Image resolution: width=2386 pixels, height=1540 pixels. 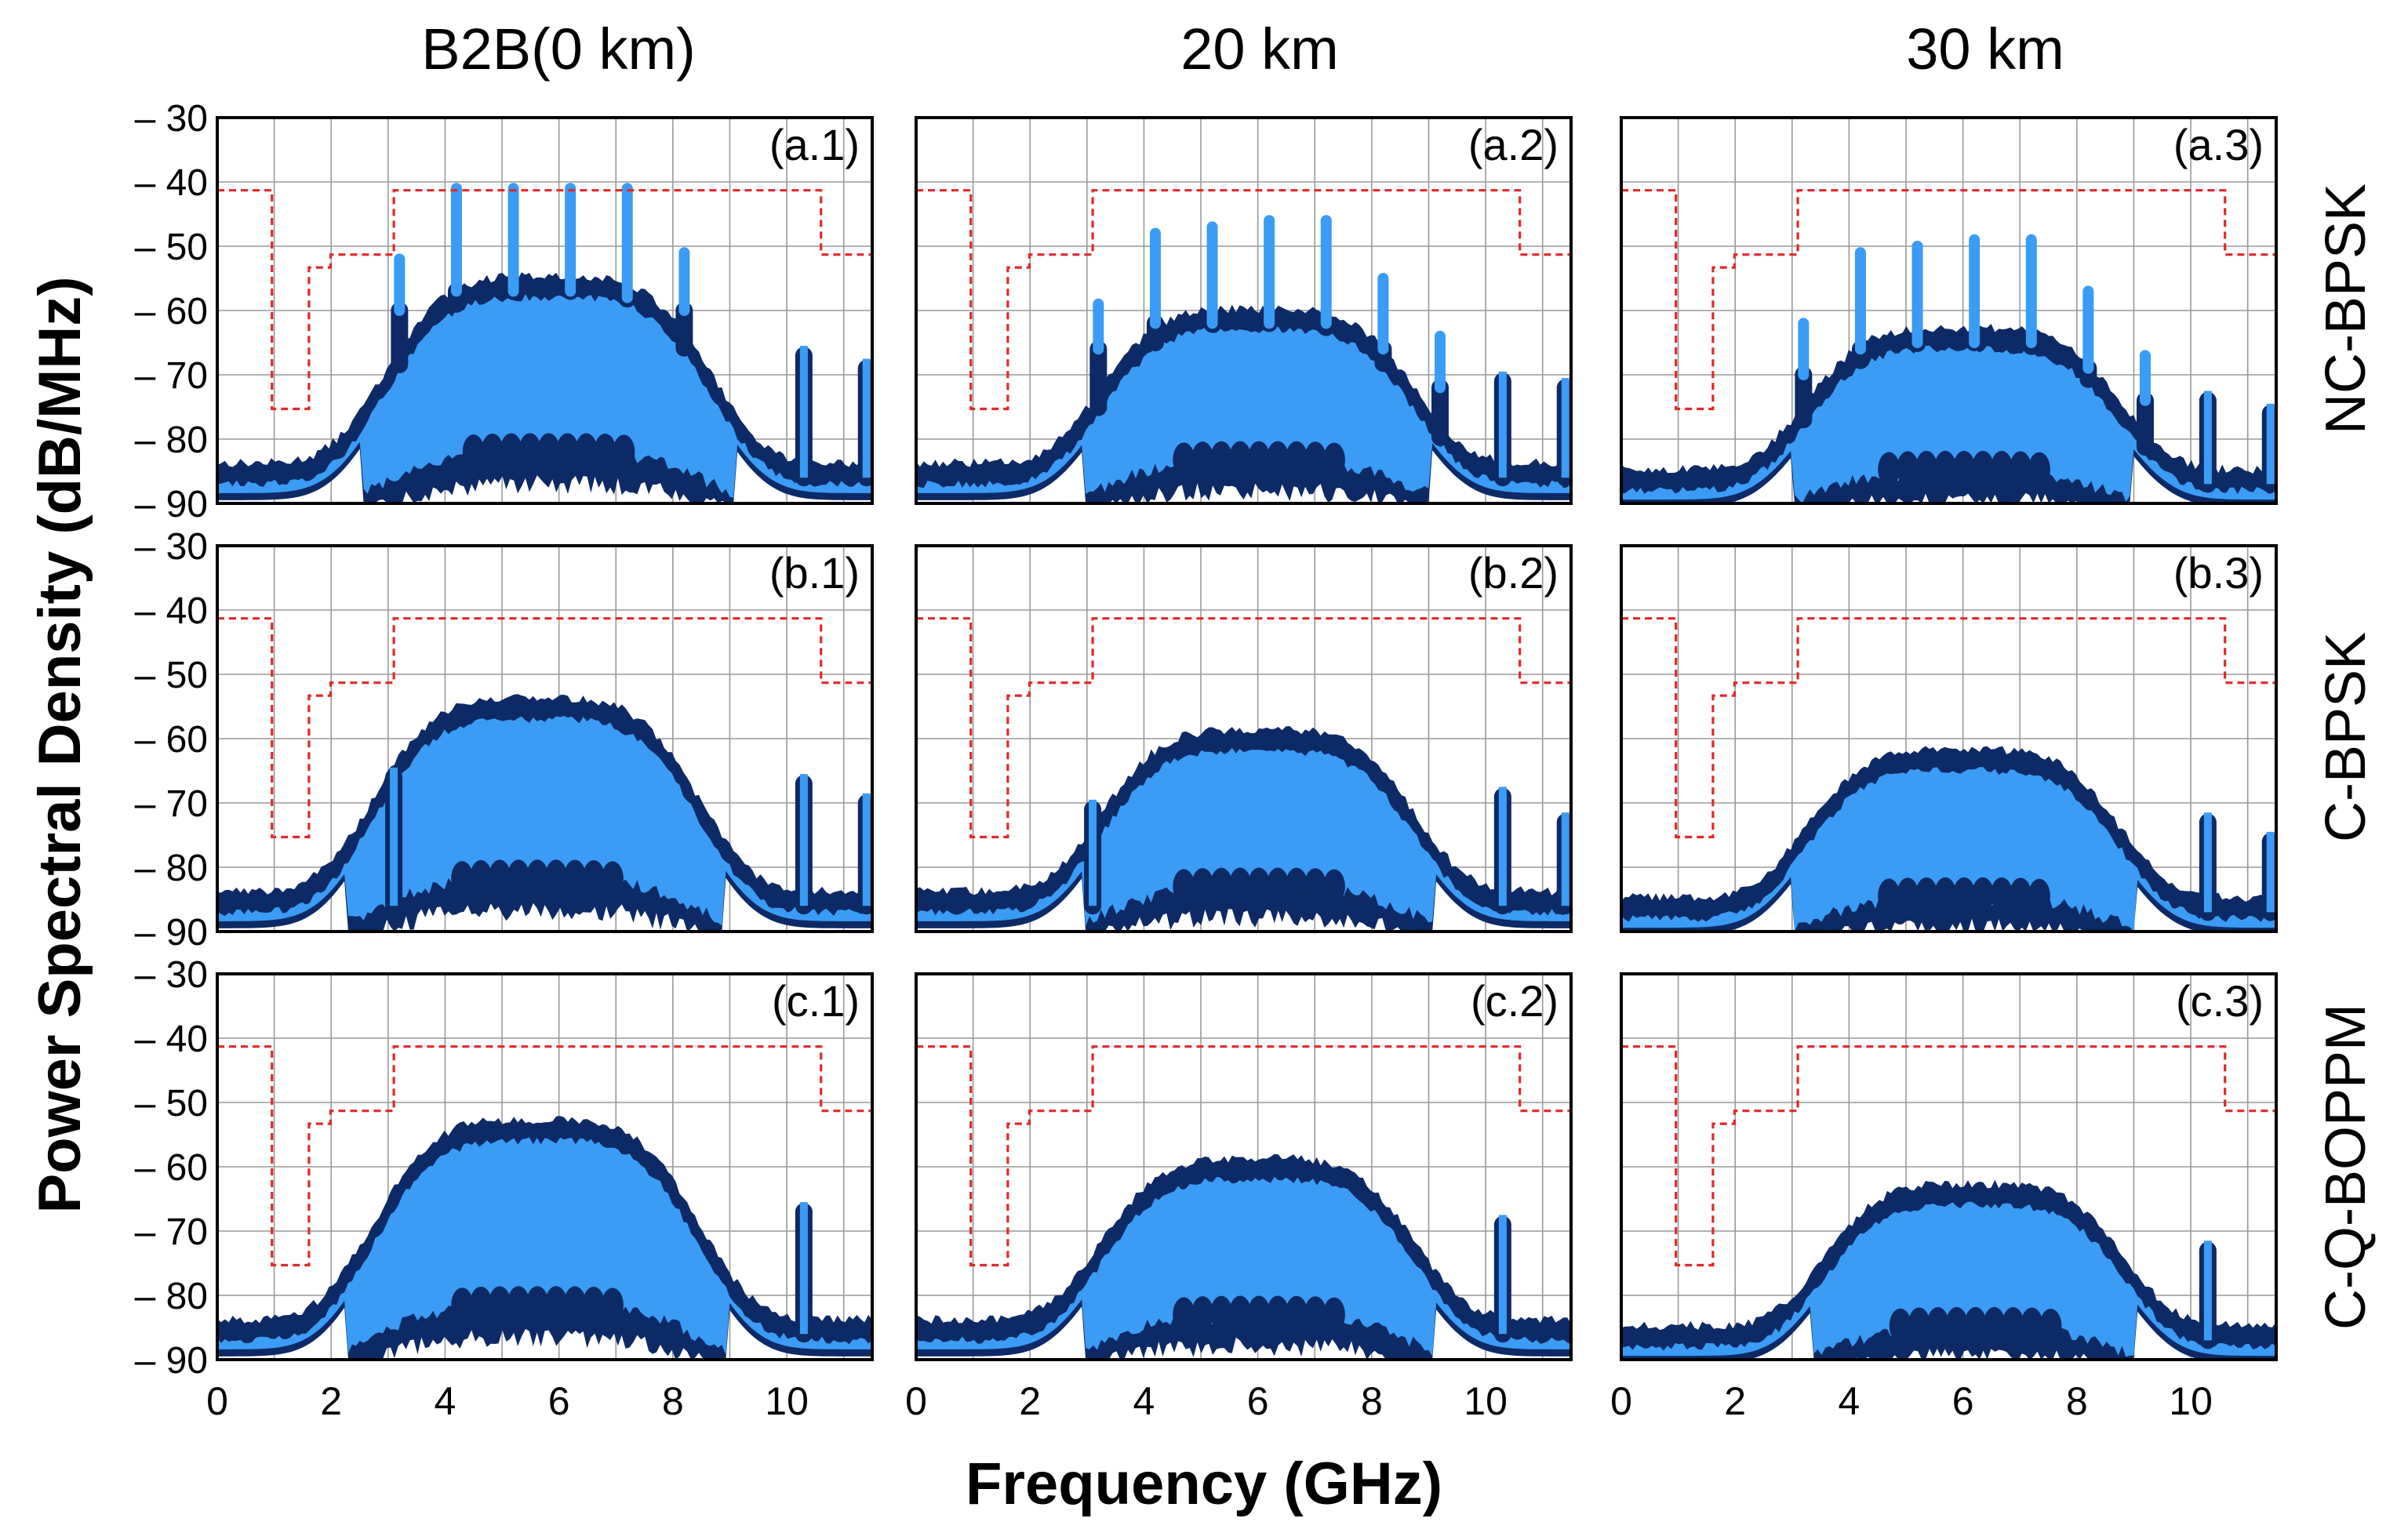 What do you see at coordinates (171, 547) in the screenshot?
I see `y-tick-label: – 30` at bounding box center [171, 547].